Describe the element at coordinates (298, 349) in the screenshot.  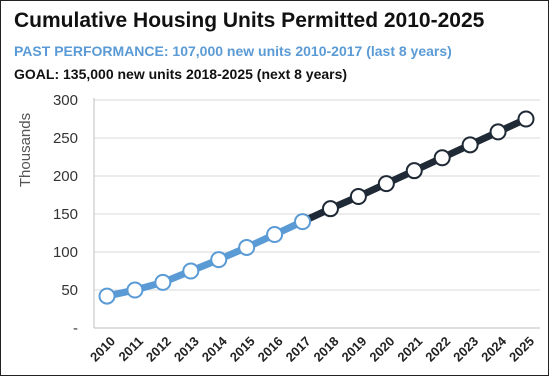
I see `x-tick-label: 2017` at that location.